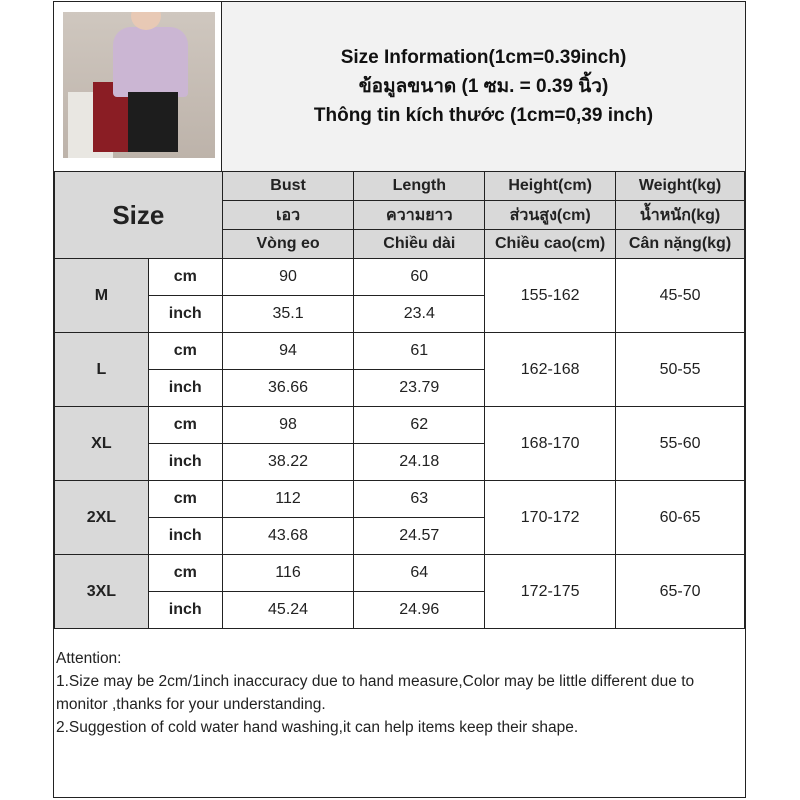 Image resolution: width=800 pixels, height=800 pixels. I want to click on bust-inch: 38.22, so click(288, 462).